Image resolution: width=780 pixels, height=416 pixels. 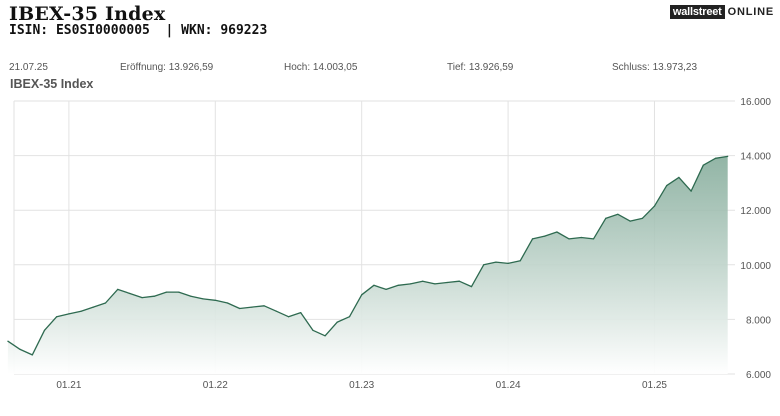 I want to click on y-tick-label: 16.000, so click(x=755, y=102).